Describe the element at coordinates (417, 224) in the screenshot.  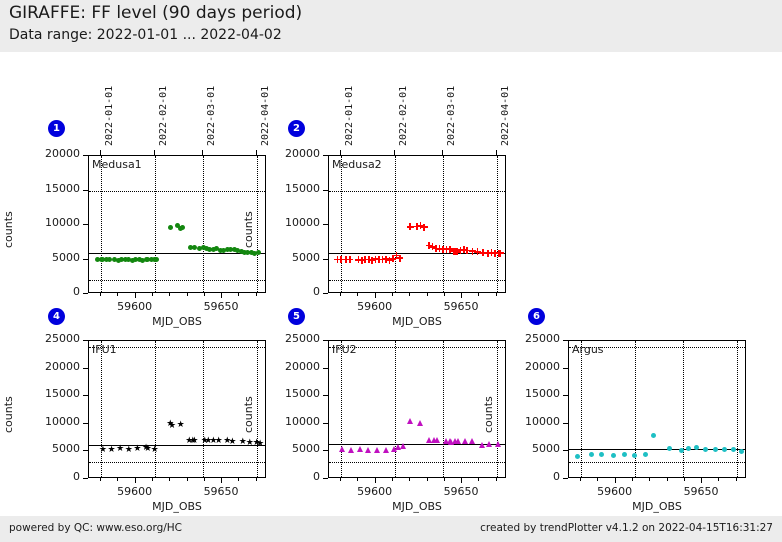
I see `plot-area-medusa2` at that location.